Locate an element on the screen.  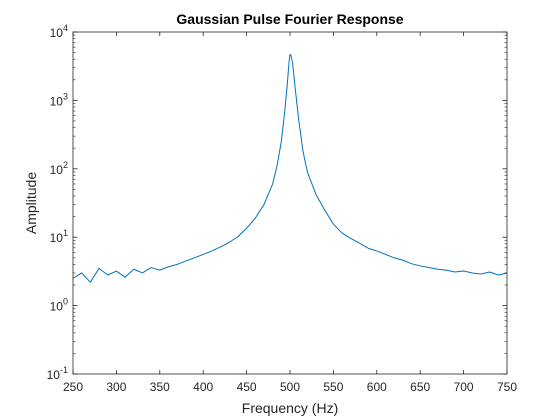
y-tick-label: 10¹ is located at coordinates (59, 236).